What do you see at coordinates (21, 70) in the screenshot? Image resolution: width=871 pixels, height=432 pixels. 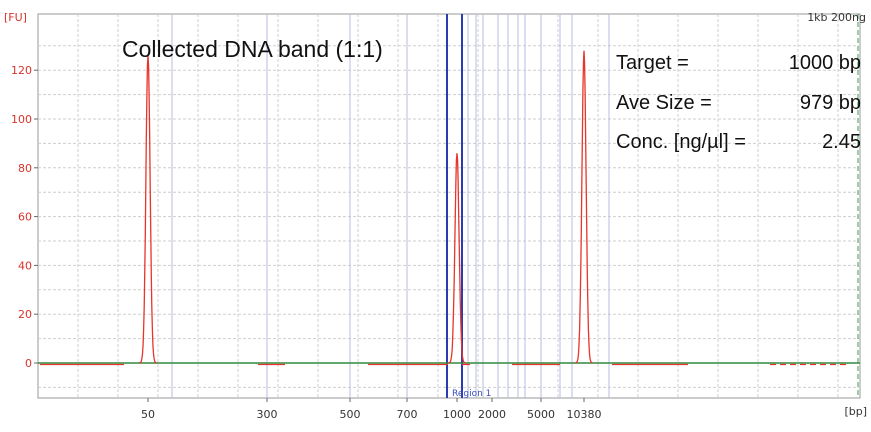 I see `y-tick-label: 120` at bounding box center [21, 70].